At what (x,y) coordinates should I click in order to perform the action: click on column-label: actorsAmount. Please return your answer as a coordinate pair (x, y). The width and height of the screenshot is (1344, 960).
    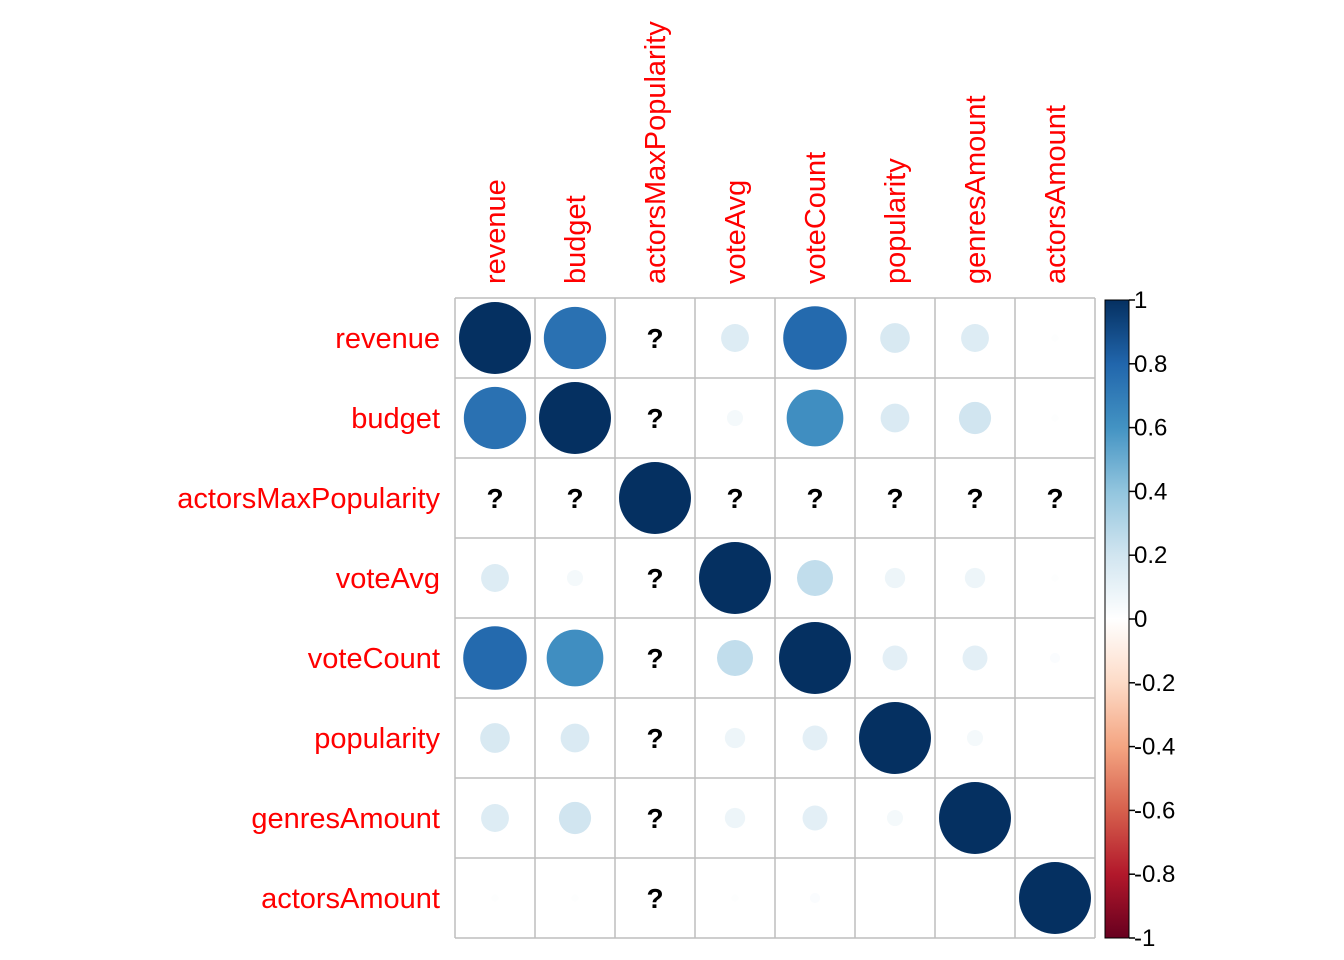
    Looking at the image, I should click on (1056, 194).